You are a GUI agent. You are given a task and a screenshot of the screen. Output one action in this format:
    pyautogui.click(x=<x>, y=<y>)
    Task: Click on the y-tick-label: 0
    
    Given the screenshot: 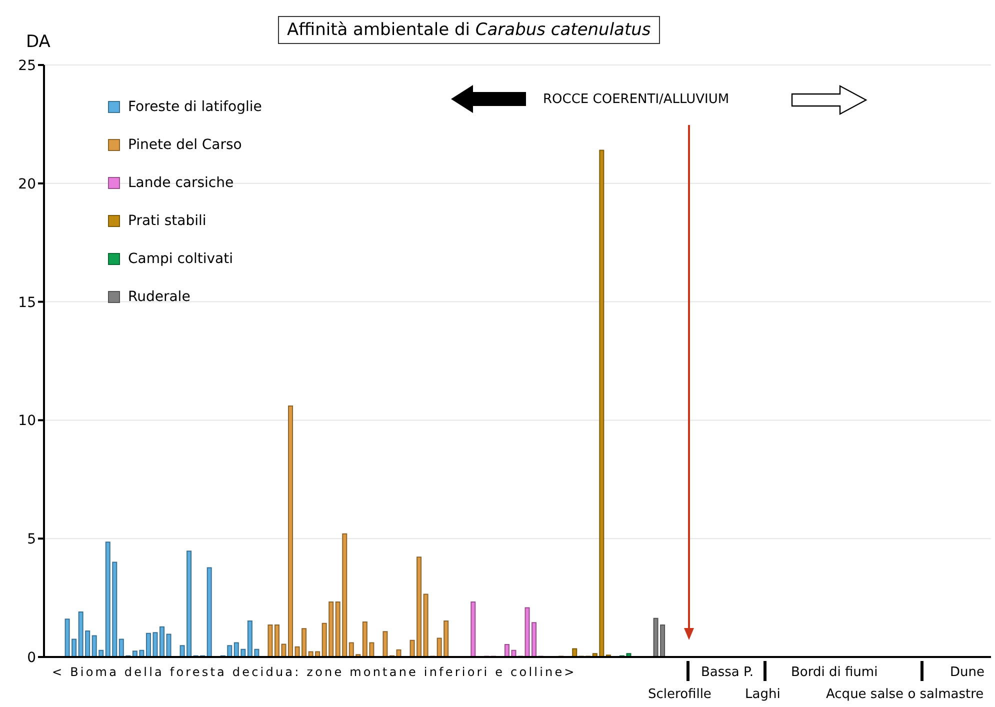 What is the action you would take?
    pyautogui.click(x=31, y=658)
    